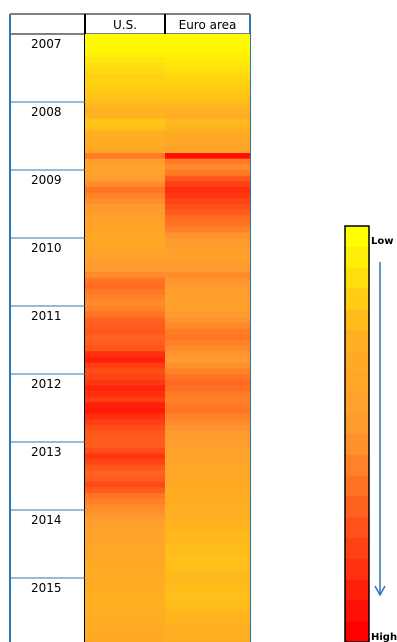 Image resolution: width=397 pixels, height=642 pixels. Describe the element at coordinates (46, 520) in the screenshot. I see `year-label: 2014` at that location.